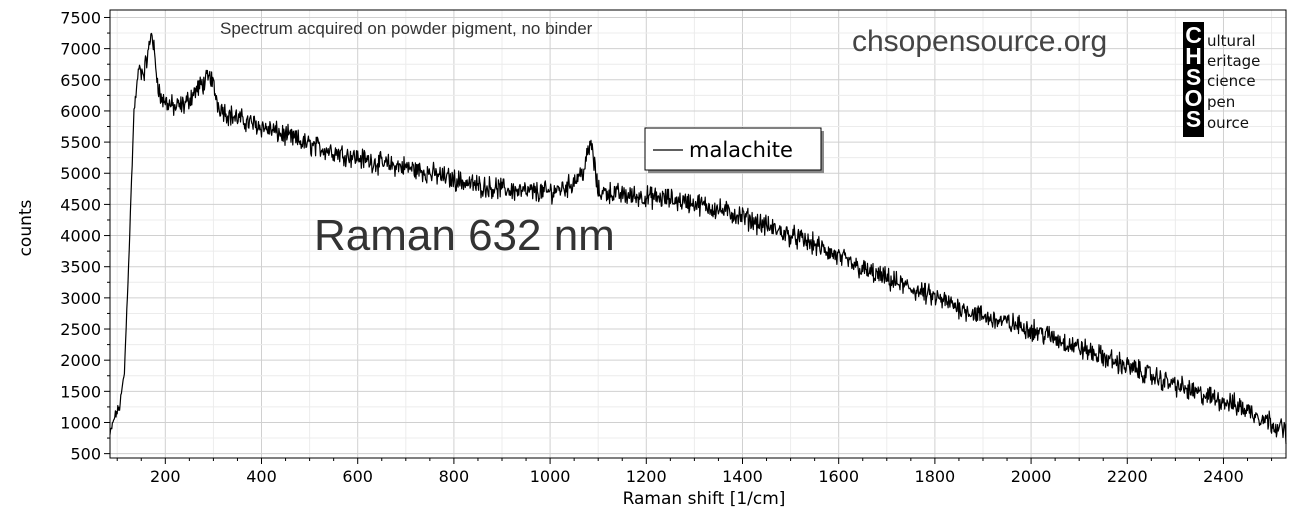  I want to click on x-tick-label: 400, so click(261, 476).